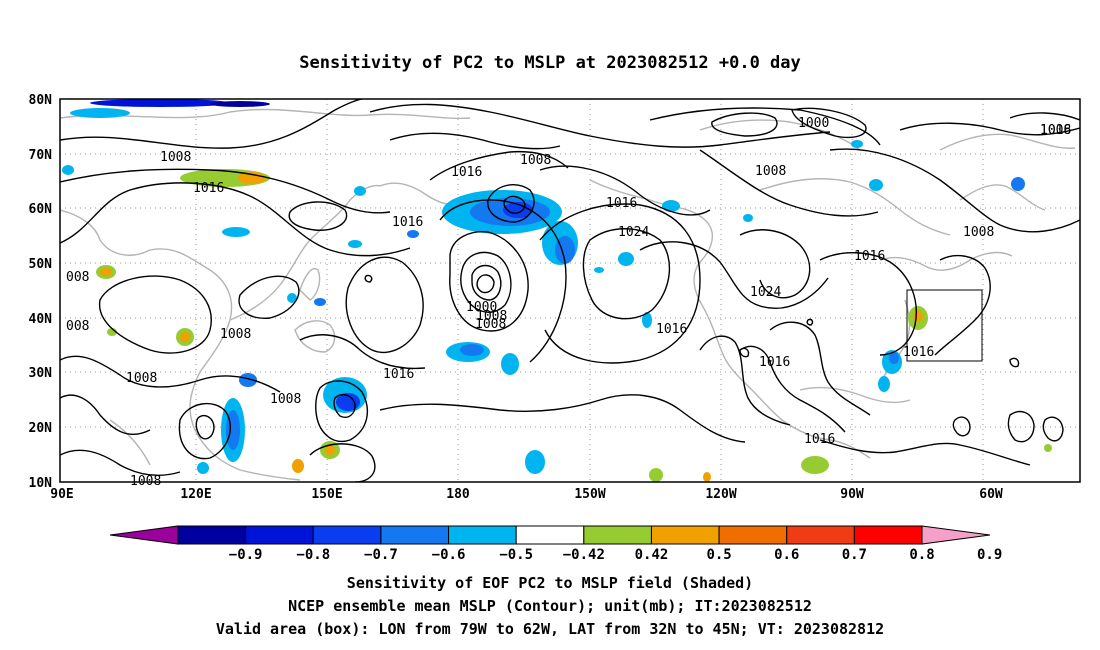 This screenshot has height=650, width=1100. What do you see at coordinates (720, 494) in the screenshot?
I see `lon-label: 120W` at bounding box center [720, 494].